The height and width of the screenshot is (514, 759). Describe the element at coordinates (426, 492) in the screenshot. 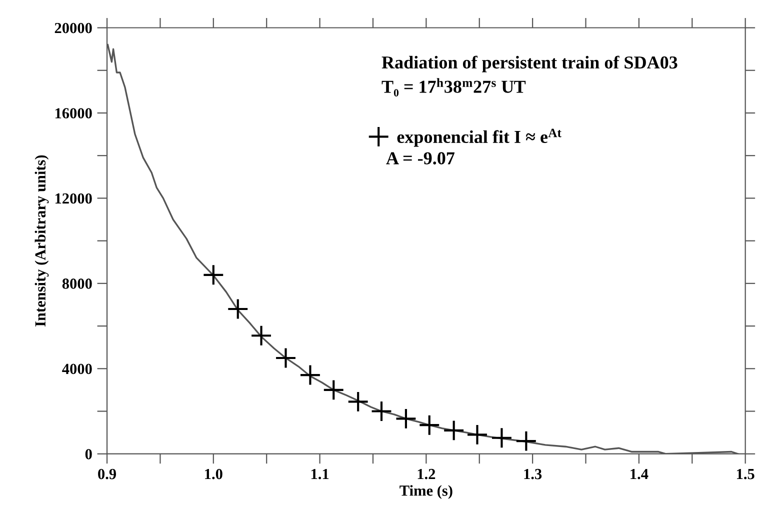

I see `x-axis-title: Time (s)` at that location.